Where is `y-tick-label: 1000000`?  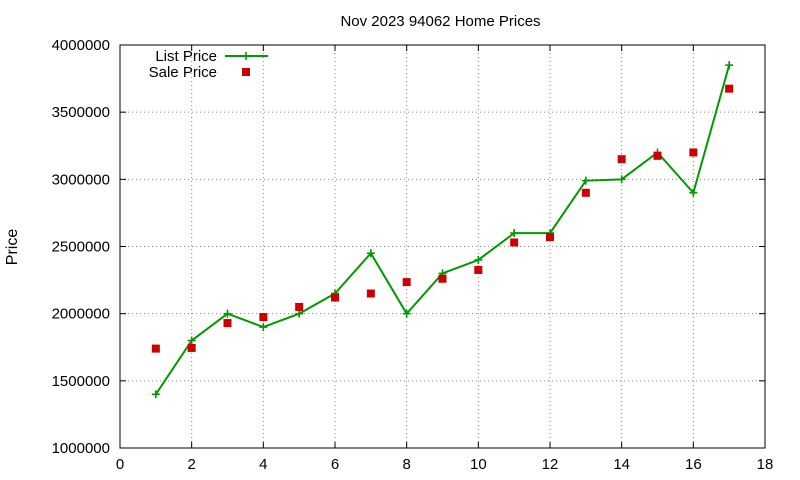
y-tick-label: 1000000 is located at coordinates (81, 448).